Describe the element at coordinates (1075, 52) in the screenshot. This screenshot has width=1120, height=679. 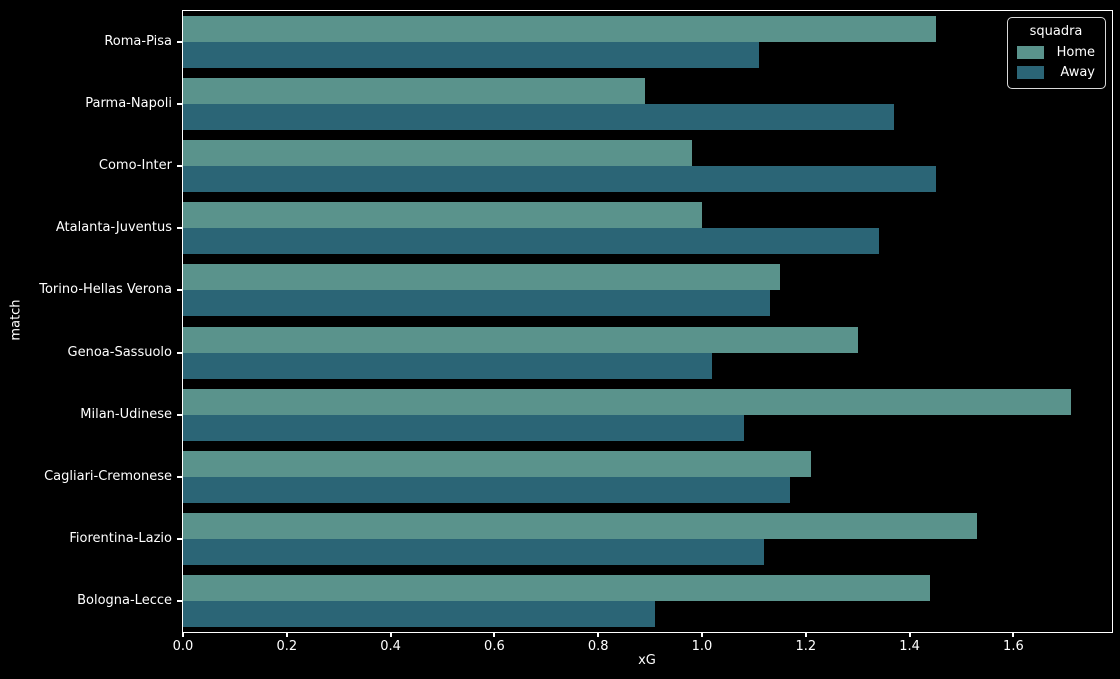
I see `legend-label: Home` at that location.